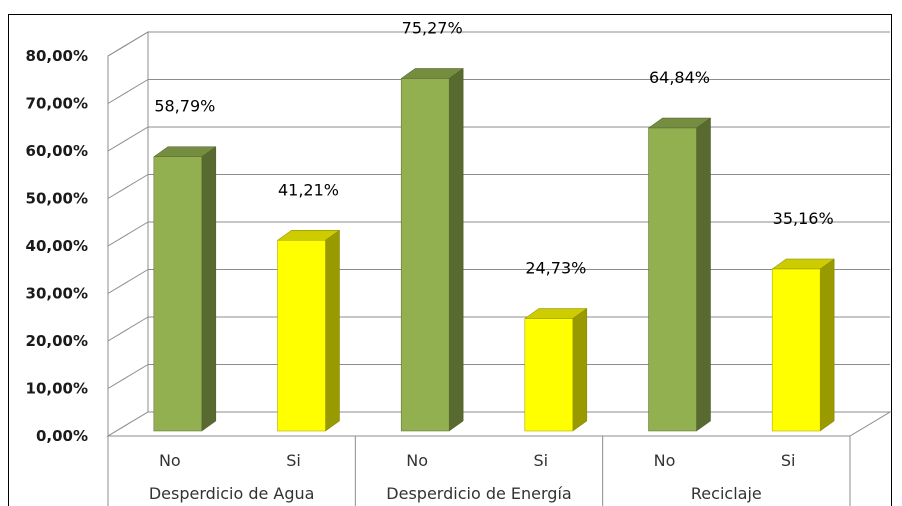 This screenshot has height=506, width=902. I want to click on data-label: 24,73%, so click(555, 268).